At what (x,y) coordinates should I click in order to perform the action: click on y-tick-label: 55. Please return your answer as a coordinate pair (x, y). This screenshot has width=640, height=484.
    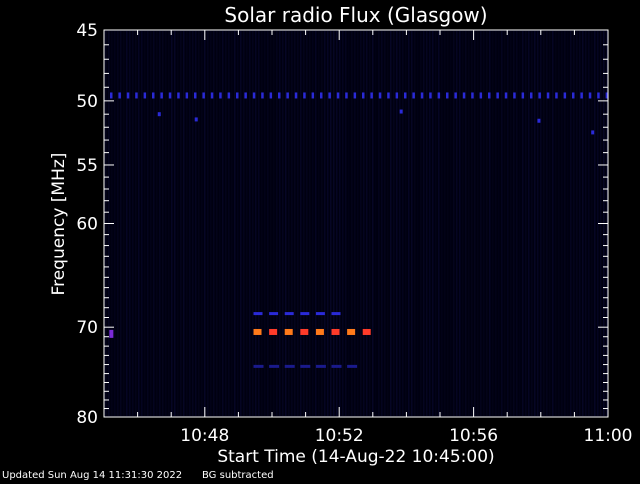
    Looking at the image, I should click on (87, 166).